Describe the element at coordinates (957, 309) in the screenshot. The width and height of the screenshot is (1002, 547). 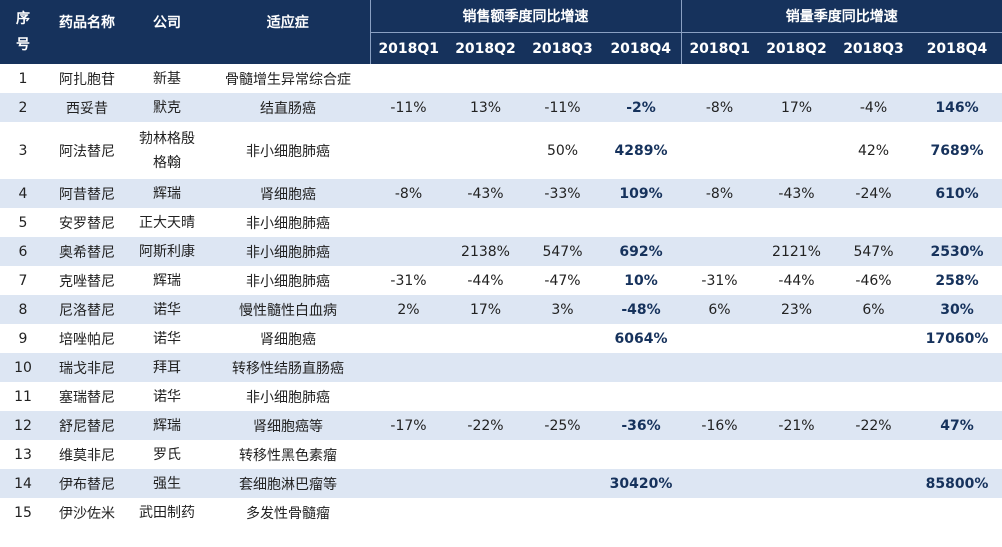
I see `volume-growth-cell: 30%` at that location.